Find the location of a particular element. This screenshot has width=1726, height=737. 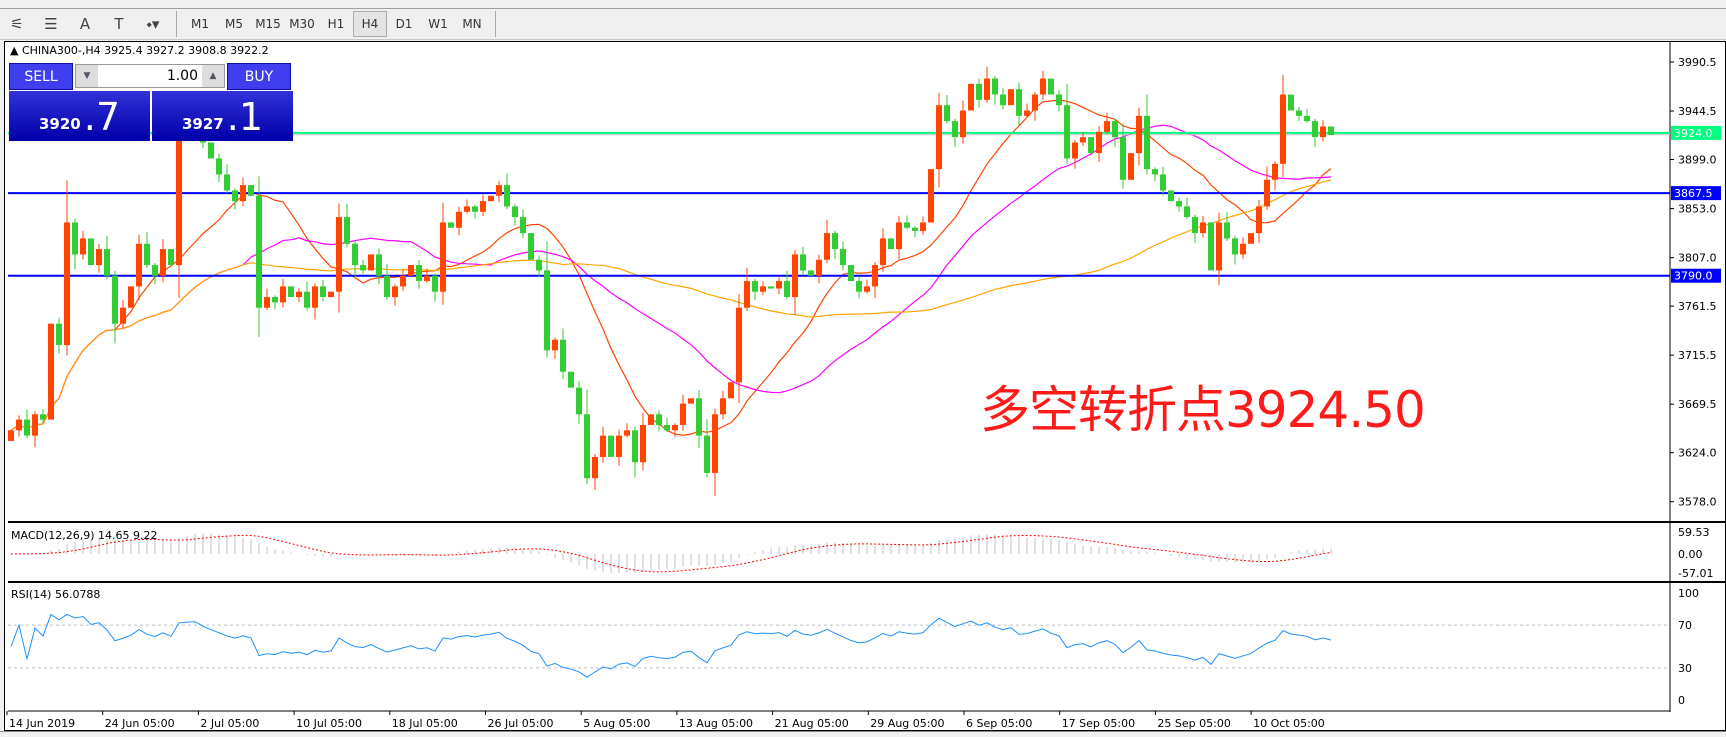

lot-decrease-icon: ▼ is located at coordinates (87, 76).